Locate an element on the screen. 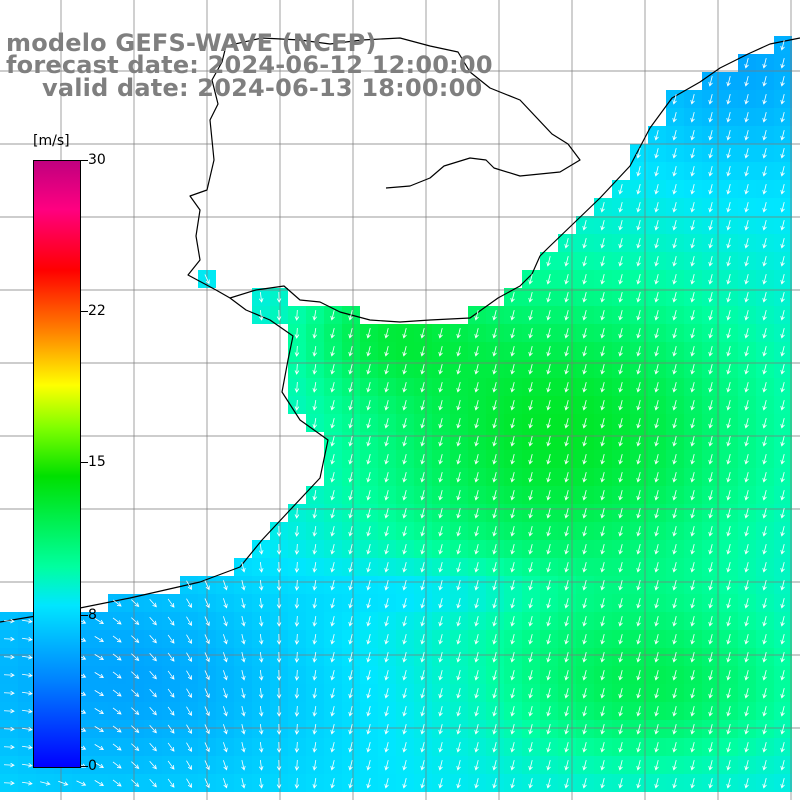 The height and width of the screenshot is (800, 800). colorbar-tick-label: 22 is located at coordinates (97, 311).